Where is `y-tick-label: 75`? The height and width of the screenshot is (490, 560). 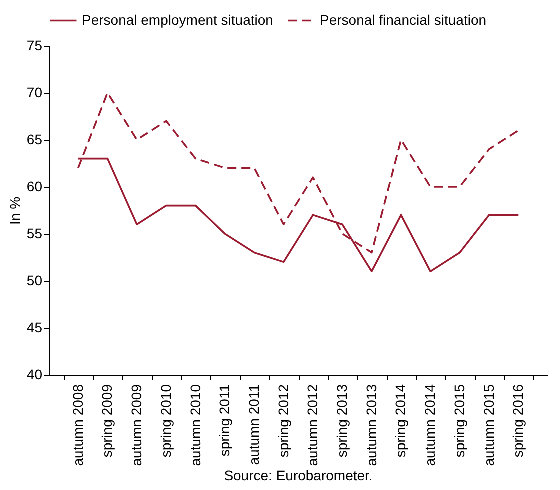
y-tick-label: 75 is located at coordinates (34, 46).